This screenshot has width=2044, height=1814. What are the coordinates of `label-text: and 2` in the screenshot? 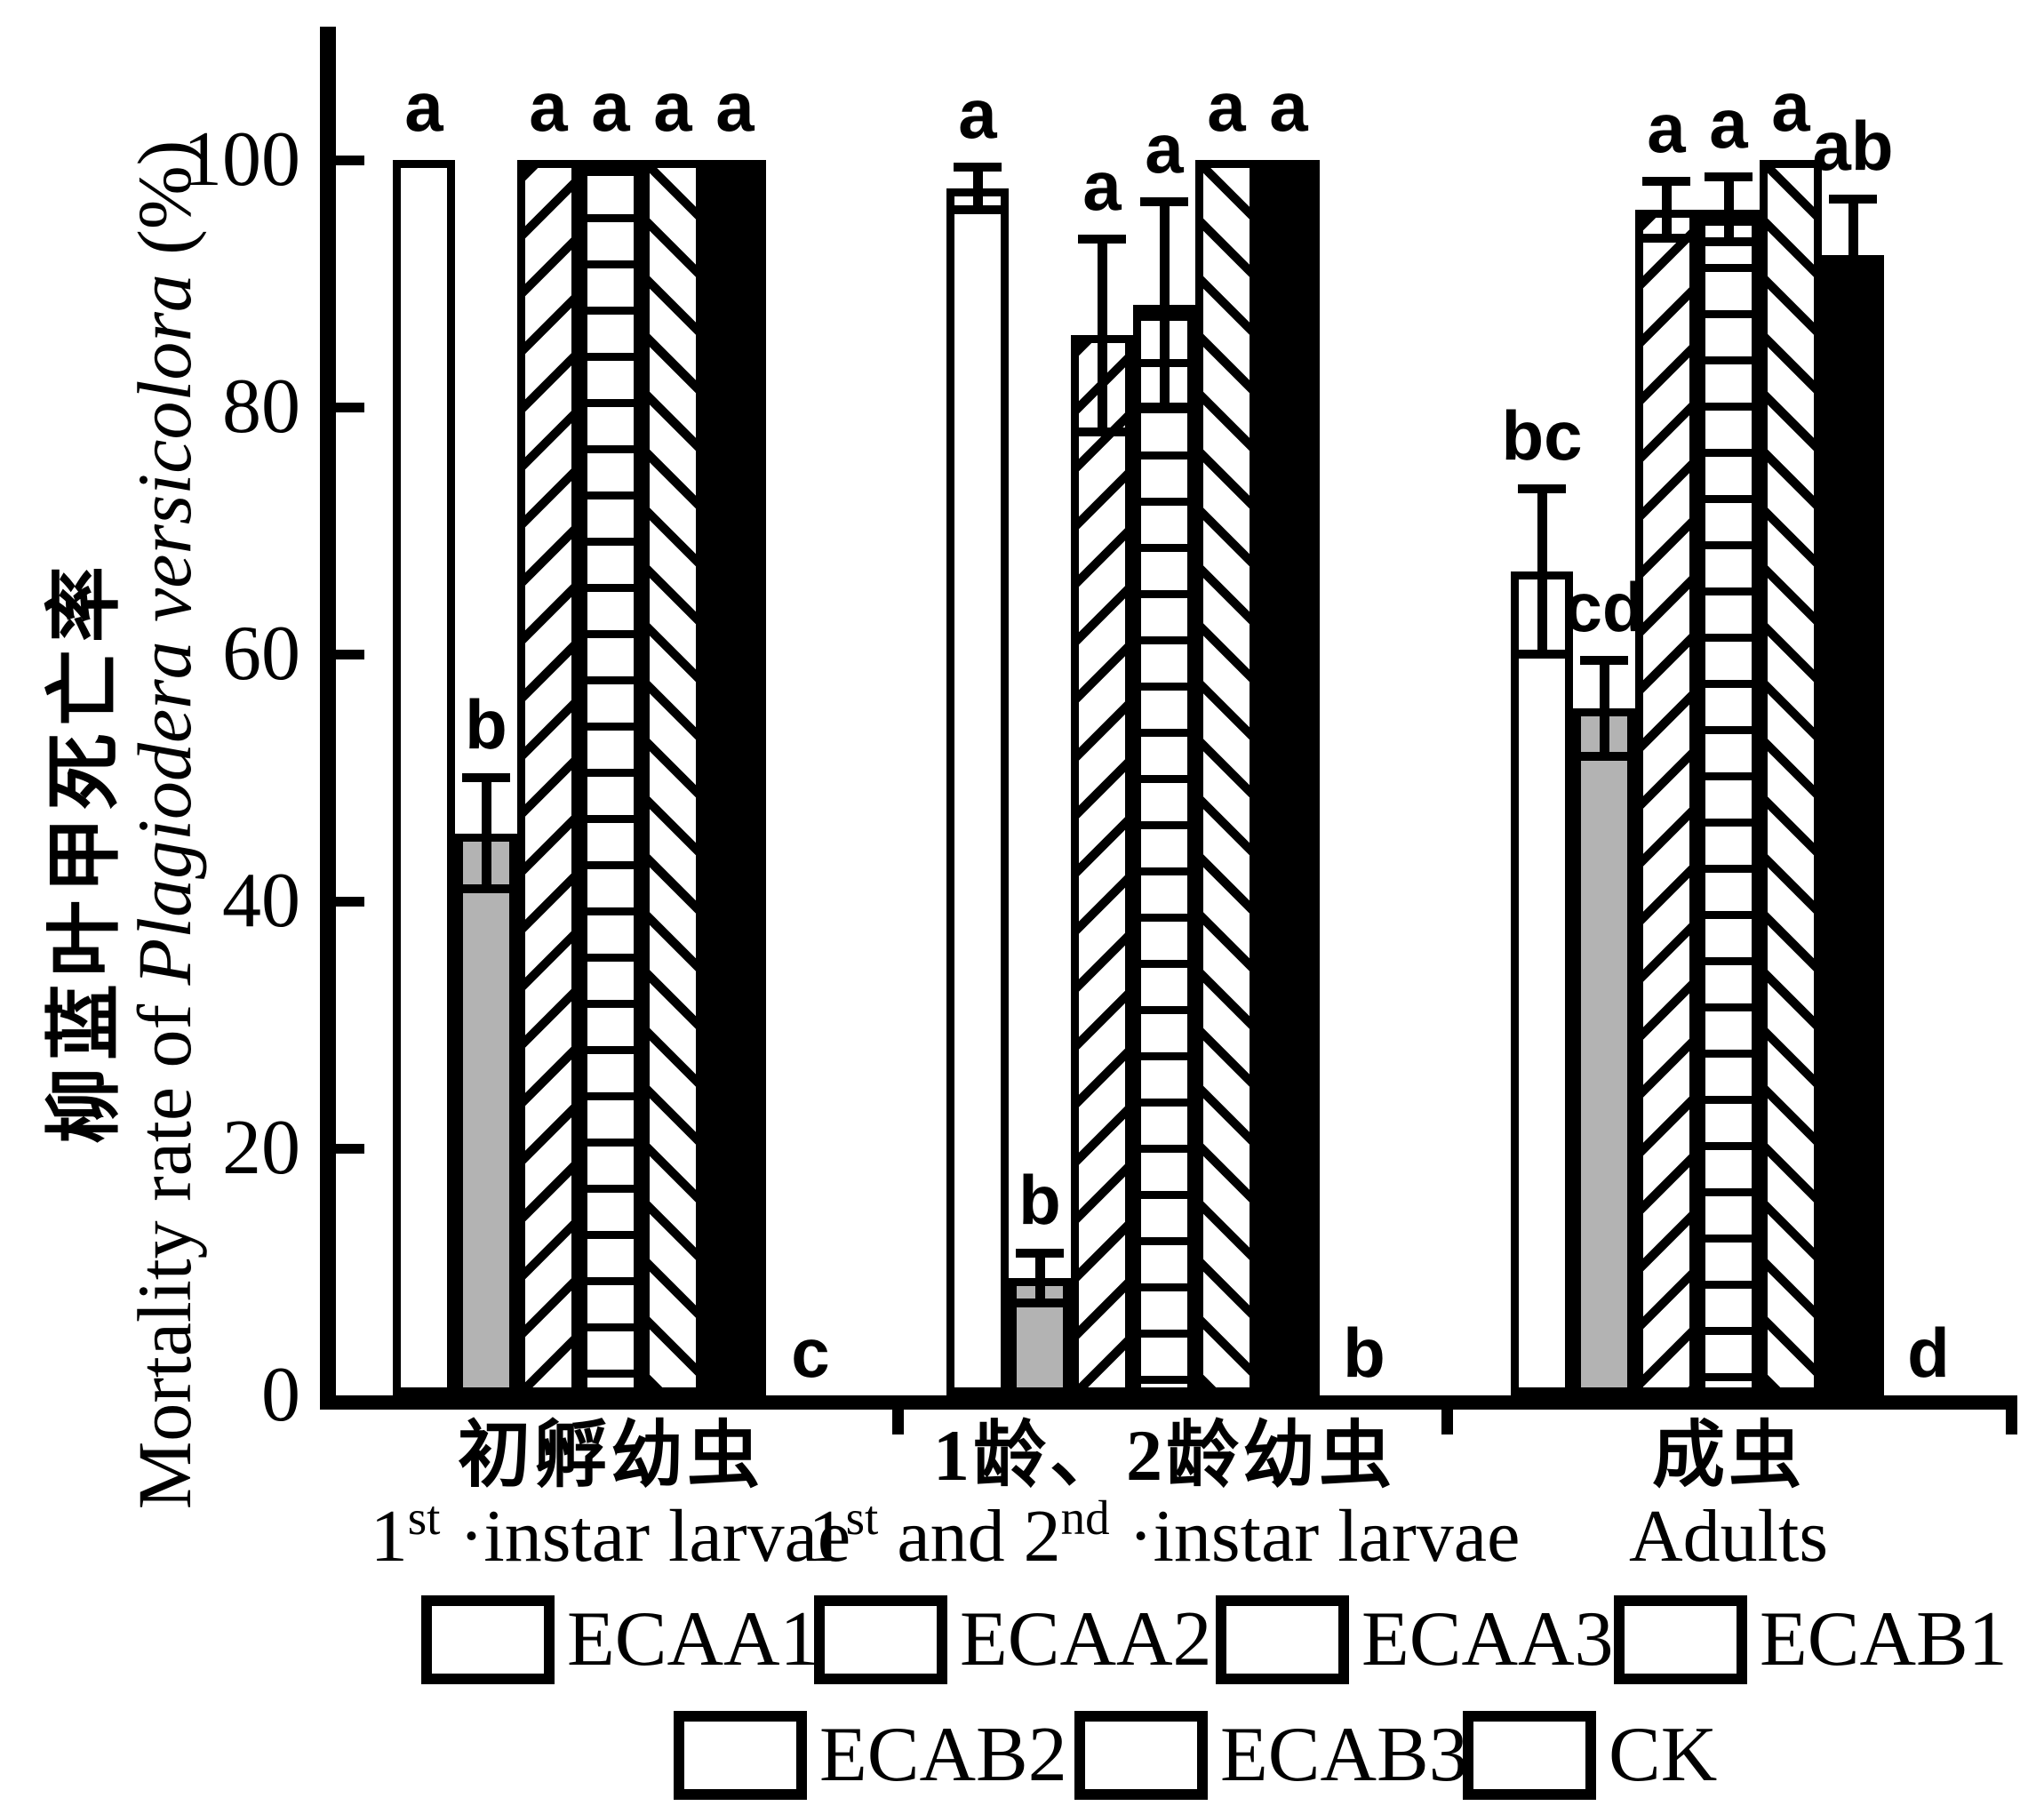 It's located at (969, 1536).